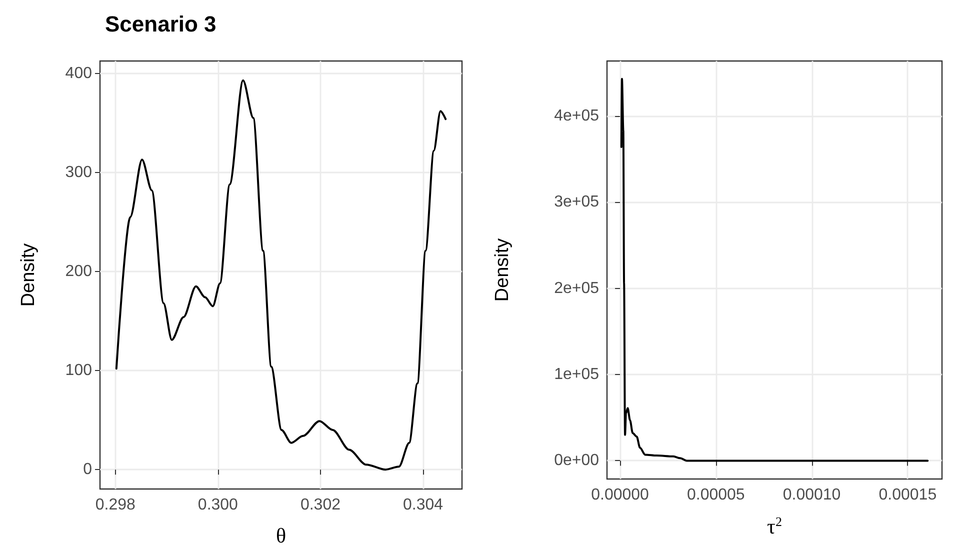  What do you see at coordinates (577, 461) in the screenshot?
I see `y-tick-label: 0e+00` at bounding box center [577, 461].